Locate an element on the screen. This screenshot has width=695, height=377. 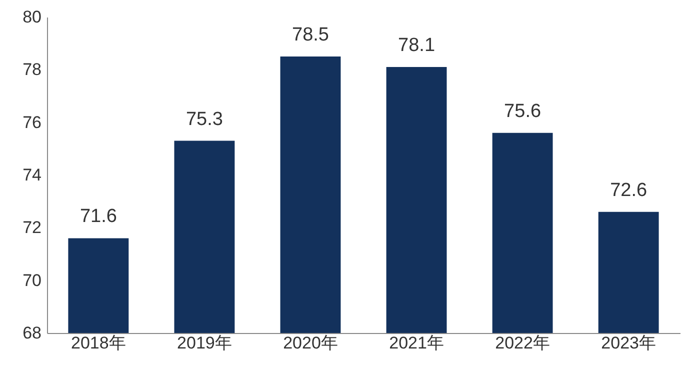
data-label: 75.3 is located at coordinates (204, 119).